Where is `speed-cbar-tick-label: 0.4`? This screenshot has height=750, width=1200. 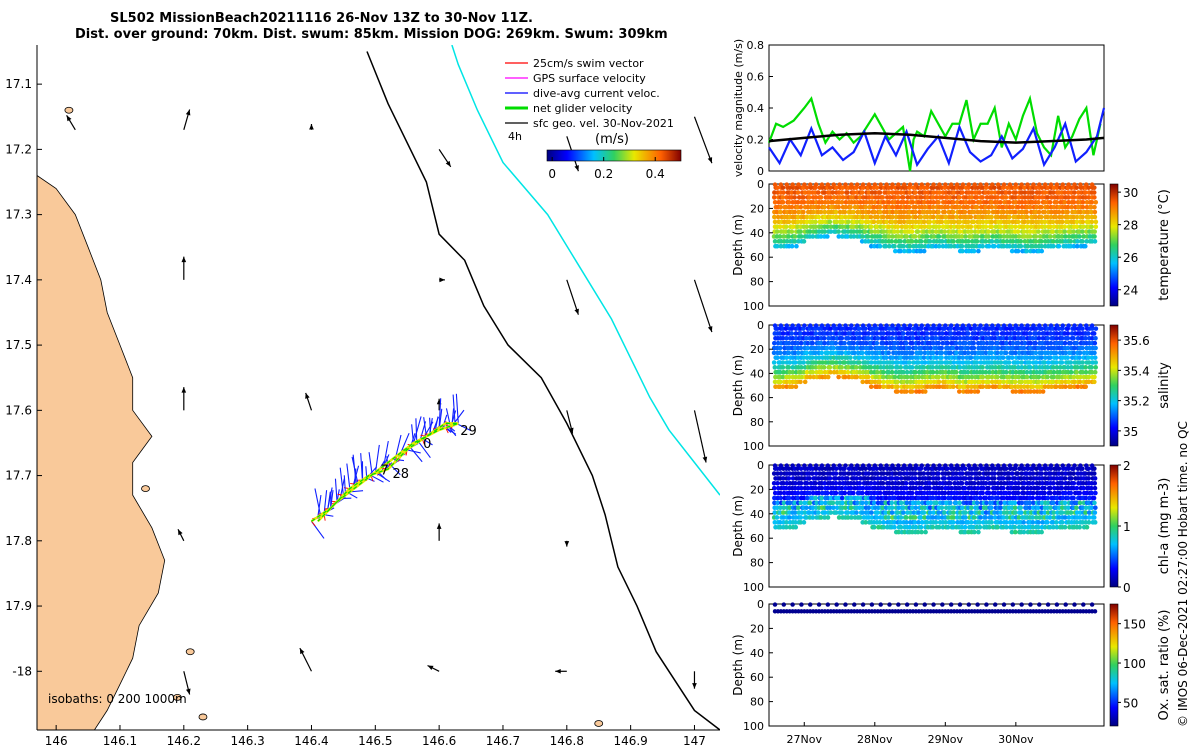
speed-cbar-tick-label: 0.4 is located at coordinates (655, 174).